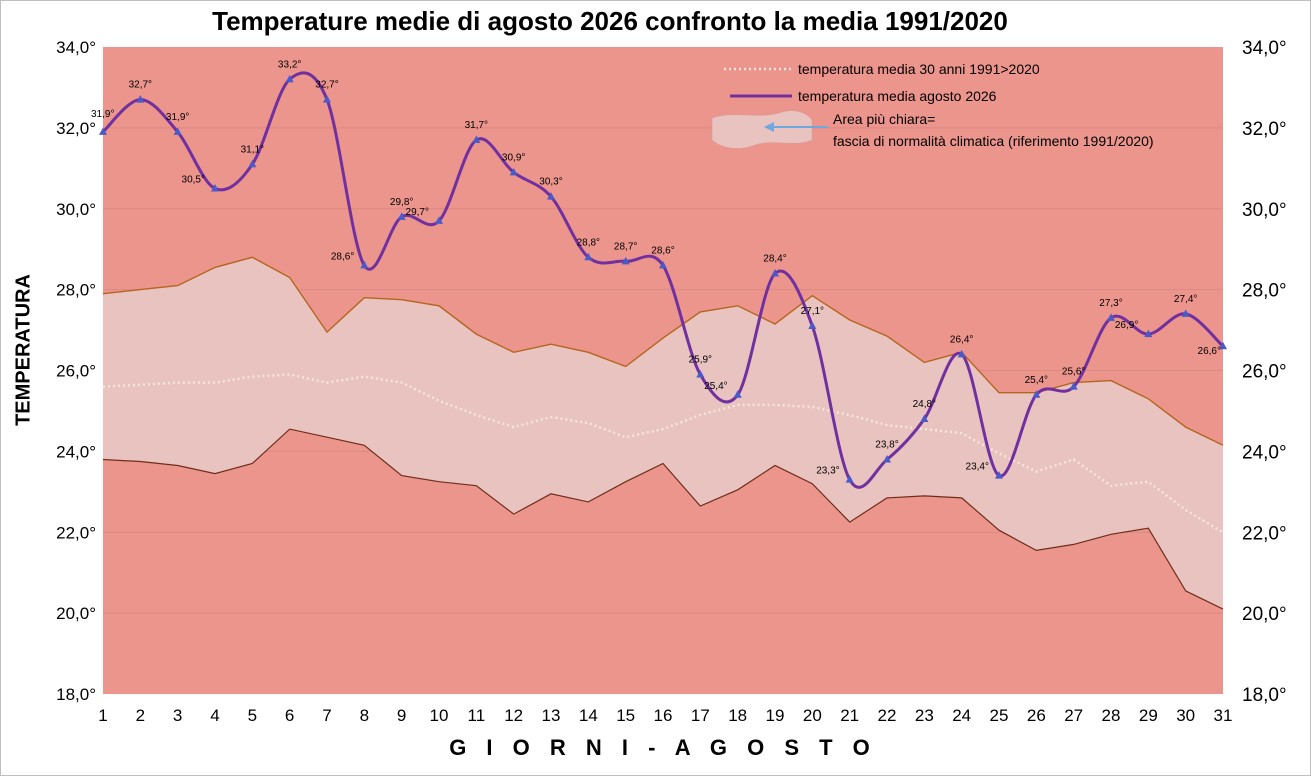  Describe the element at coordinates (977, 467) in the screenshot. I see `data-label: 23,4°` at that location.